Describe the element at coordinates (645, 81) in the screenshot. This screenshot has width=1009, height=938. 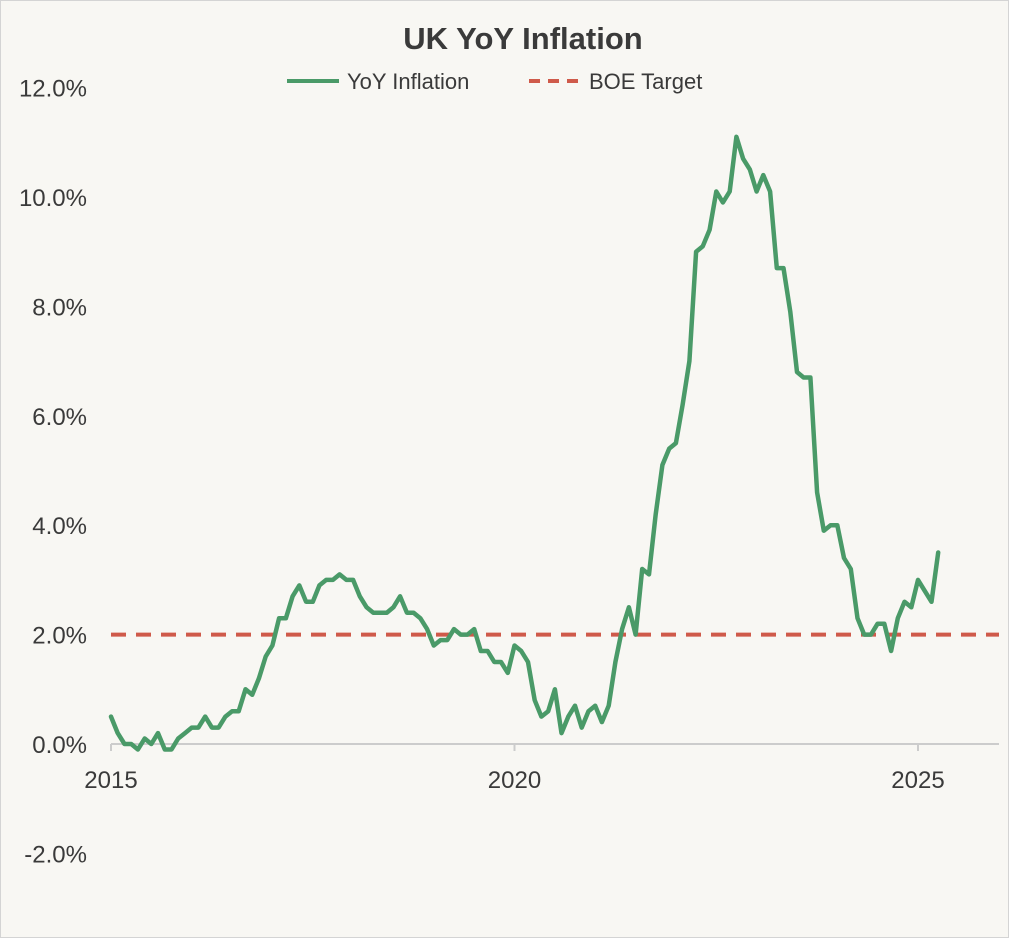
I see `legend-label-boe-target: BOE Target` at that location.